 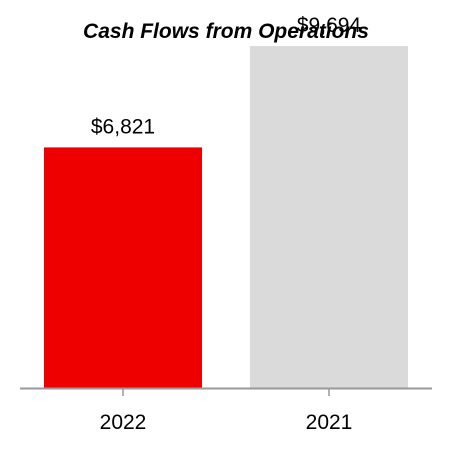 I want to click on data-label-2021: $9,694, so click(x=329, y=25).